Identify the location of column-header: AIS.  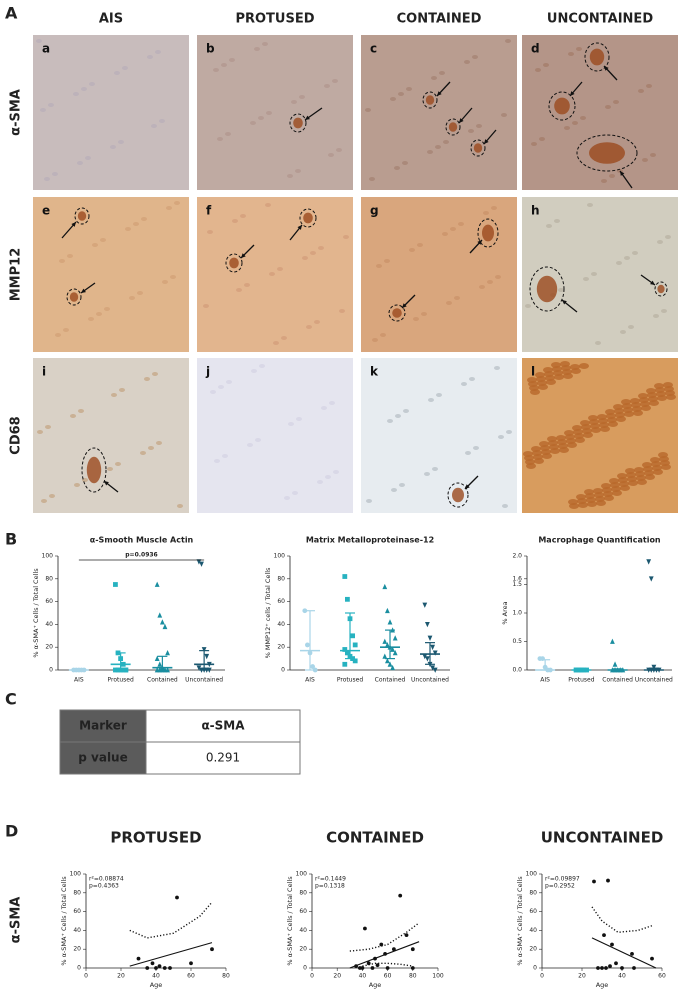
(111, 19).